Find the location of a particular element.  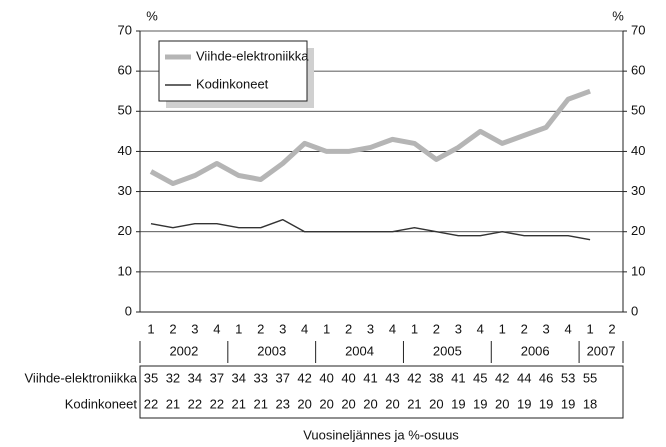

y2-tick-label: 60 is located at coordinates (638, 70).